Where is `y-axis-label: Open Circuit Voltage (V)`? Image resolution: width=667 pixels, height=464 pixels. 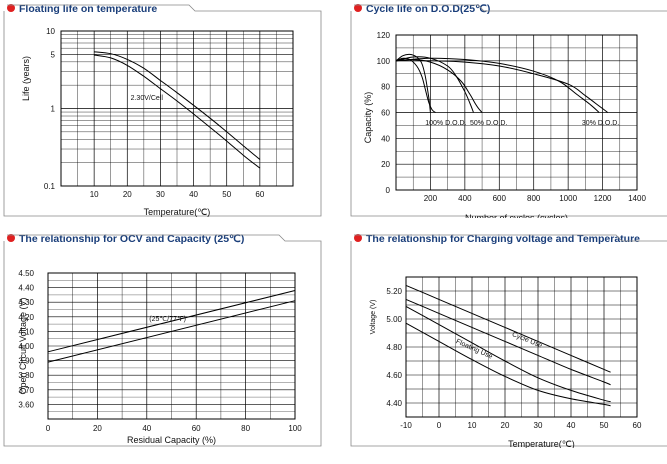
y-axis-label: Open Circuit Voltage (V) is located at coordinates (23, 345).